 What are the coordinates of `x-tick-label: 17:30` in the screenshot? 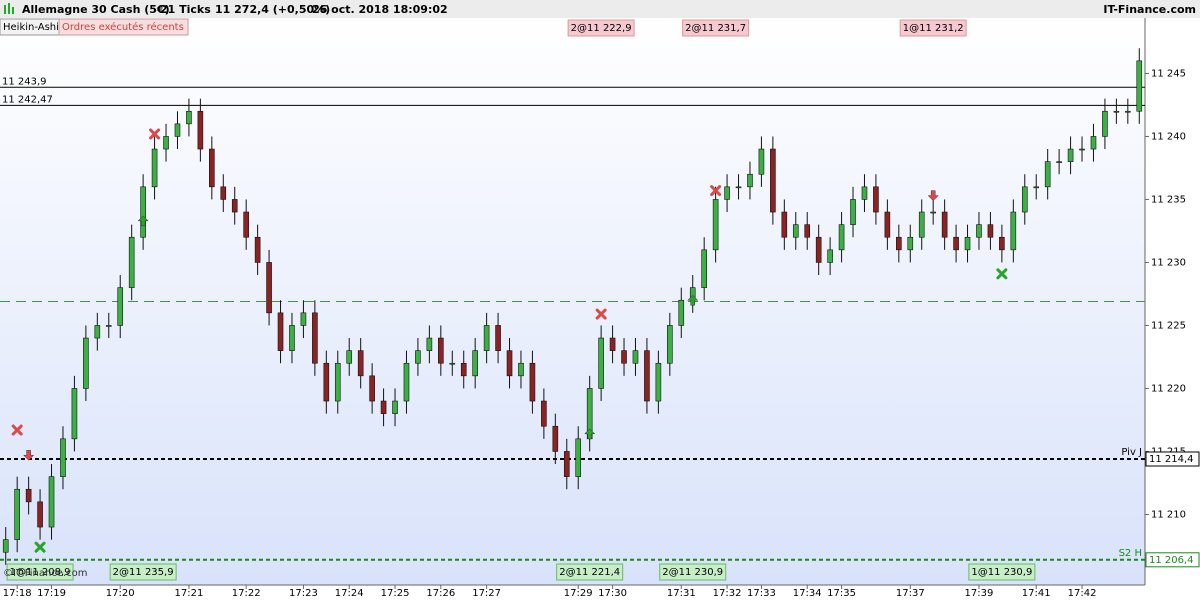 It's located at (612, 593).